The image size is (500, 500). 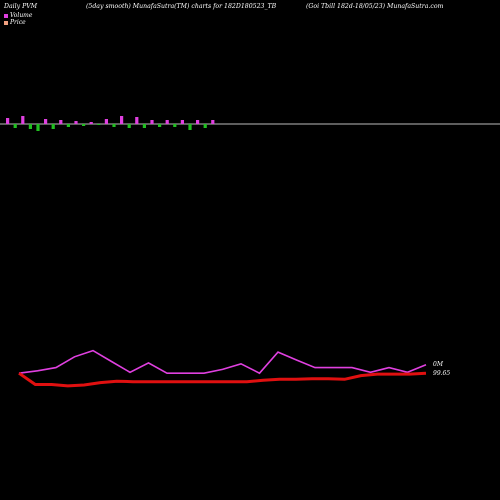 I want to click on legend-volume: Volume, so click(x=18, y=15).